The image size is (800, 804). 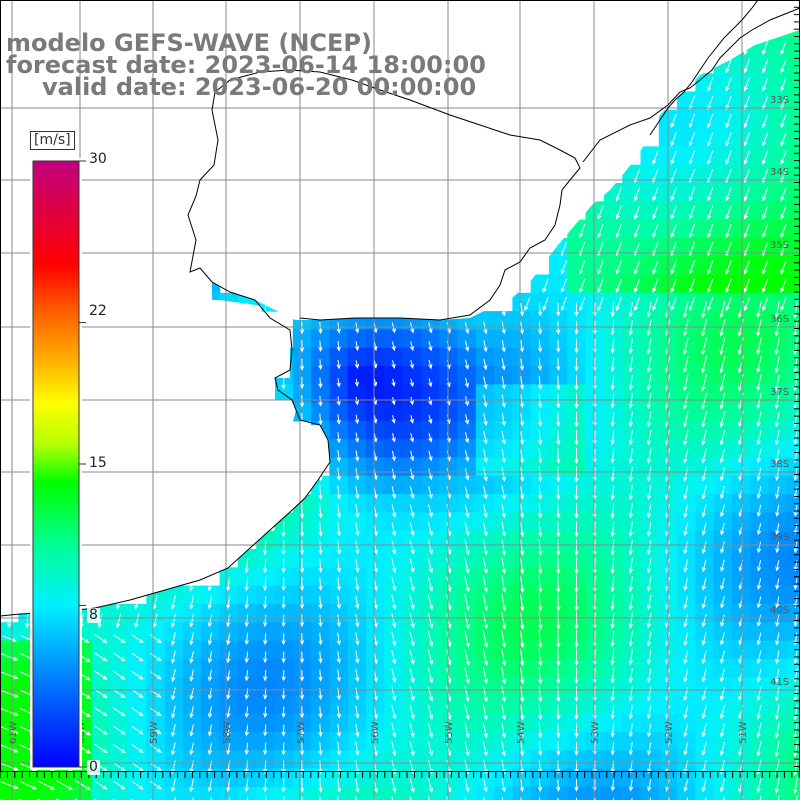 I want to click on lon-label: 58W, so click(x=227, y=732).